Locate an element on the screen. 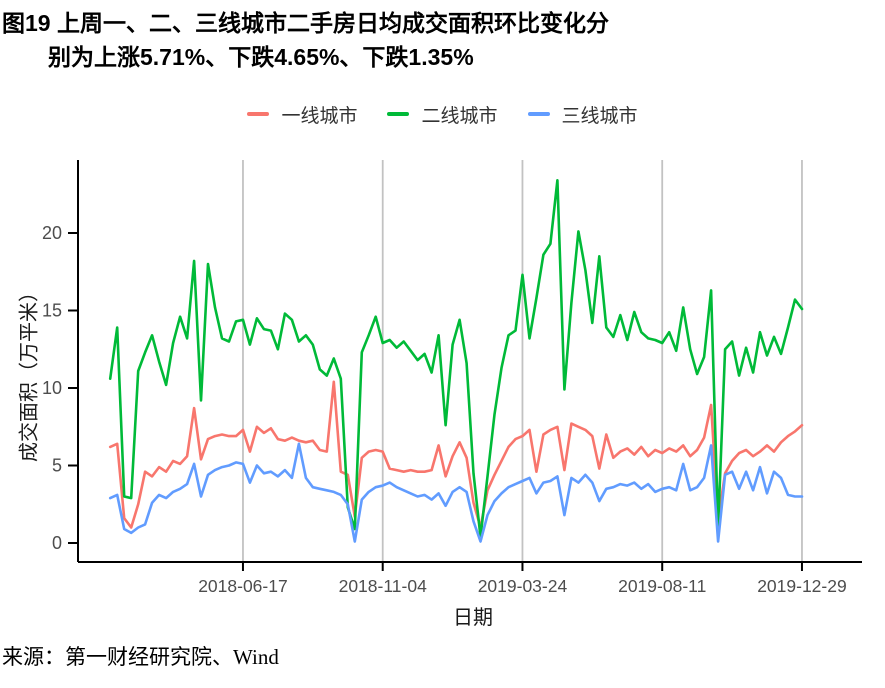 This screenshot has width=885, height=688. figure-title-line2: 别为上涨5.71%、下跌4.65%、下跌1.35% is located at coordinates (261, 57).